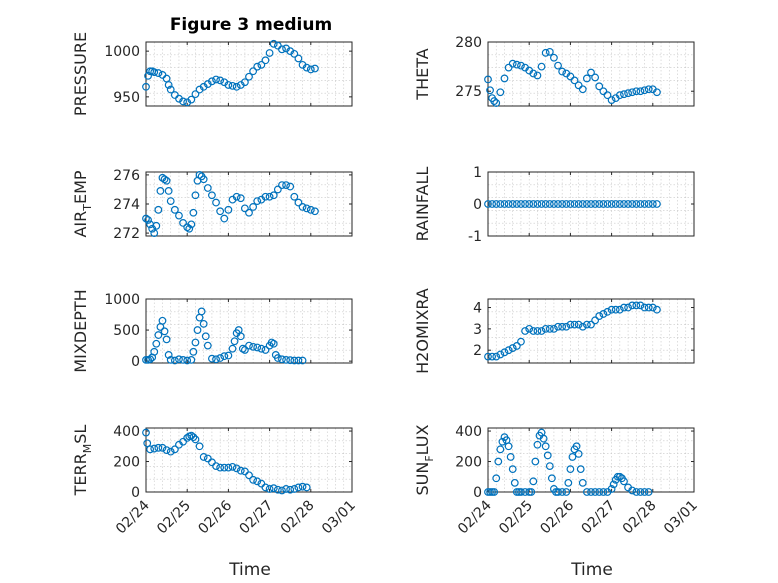  I want to click on y-tick-label: 200, so click(468, 463).